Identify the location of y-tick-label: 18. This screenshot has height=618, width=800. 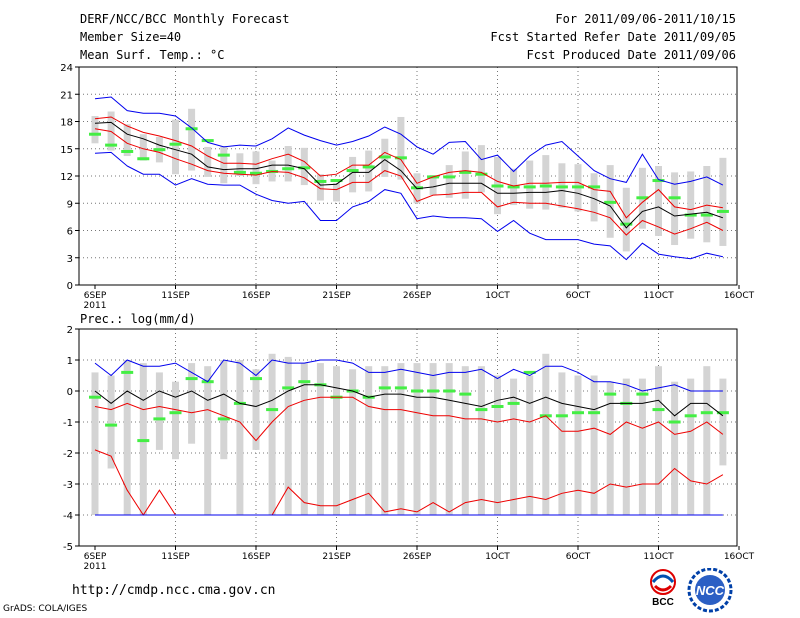
(66, 123).